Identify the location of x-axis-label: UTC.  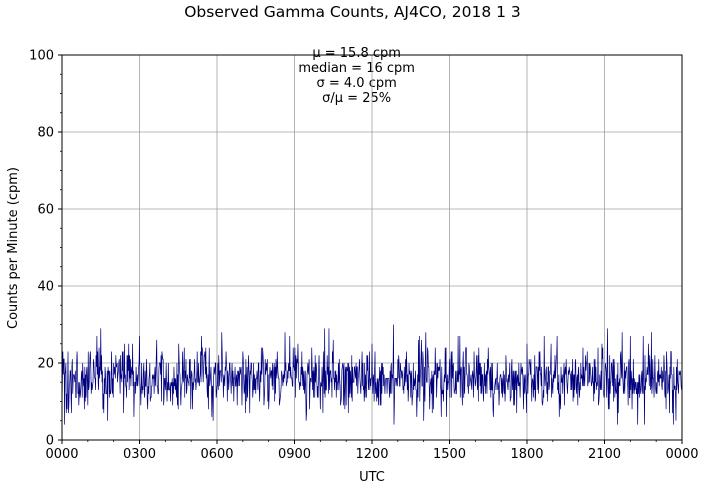
(372, 477).